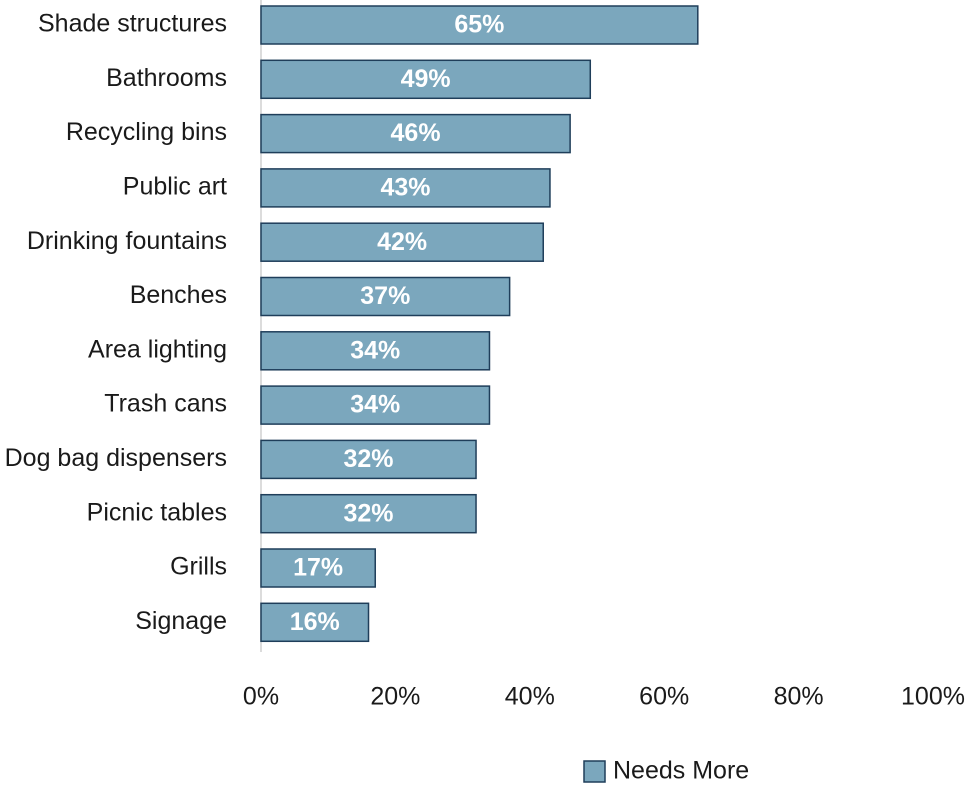 Image resolution: width=977 pixels, height=787 pixels. I want to click on y-tick-label: Grills, so click(198, 567).